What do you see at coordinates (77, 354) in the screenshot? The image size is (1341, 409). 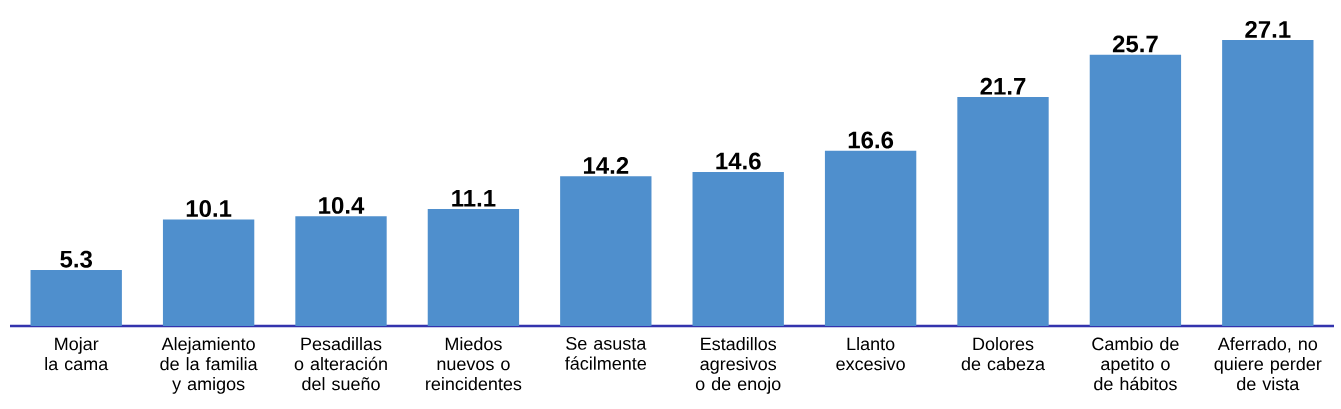 I see `x-tick-label: Mojar la cama` at bounding box center [77, 354].